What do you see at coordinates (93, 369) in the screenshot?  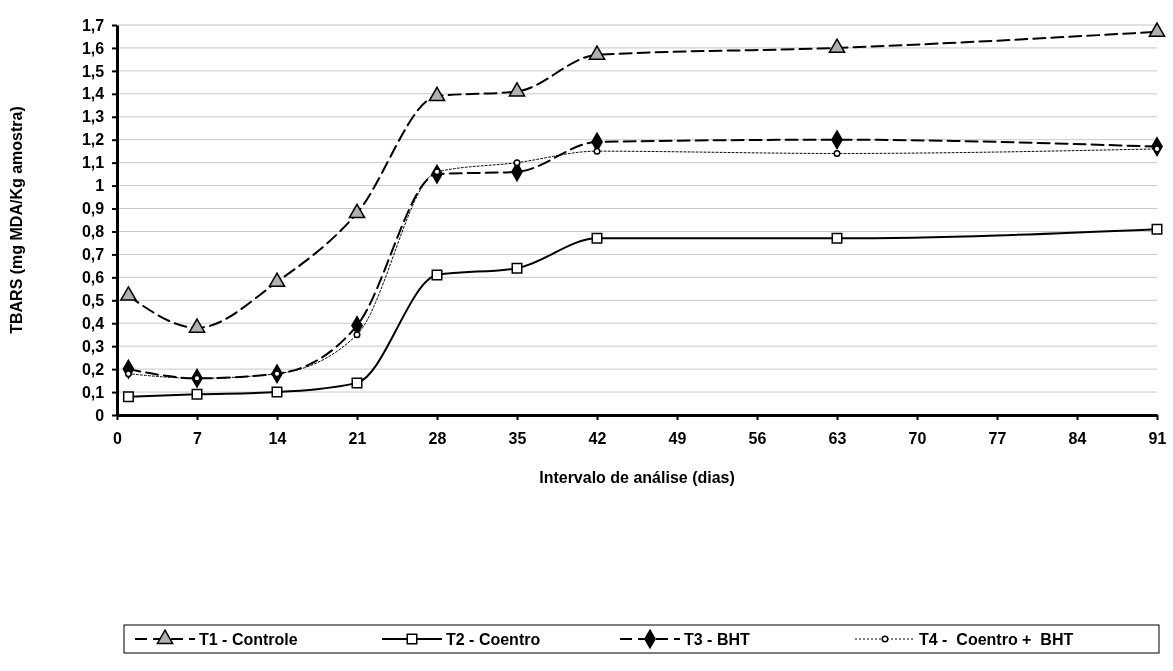 I see `y-tick-label: 0,2` at bounding box center [93, 369].